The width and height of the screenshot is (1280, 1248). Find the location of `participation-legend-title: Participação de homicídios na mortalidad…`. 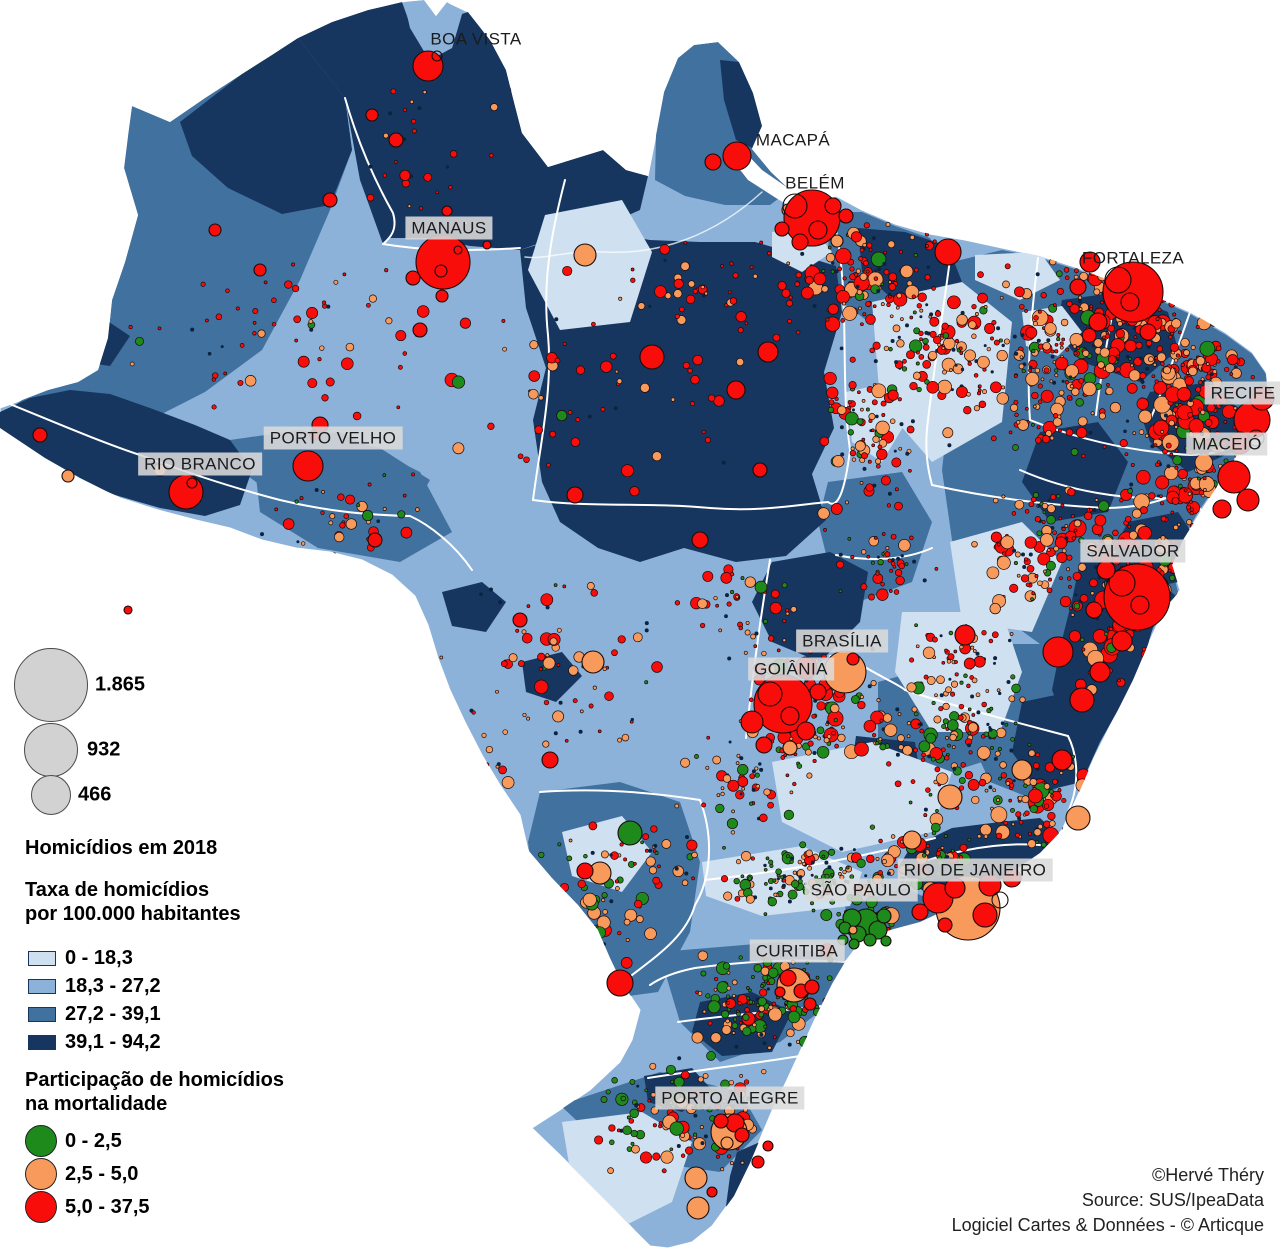

participation-legend-title: Participação de homicídios na mortalidad… is located at coordinates (154, 1092).